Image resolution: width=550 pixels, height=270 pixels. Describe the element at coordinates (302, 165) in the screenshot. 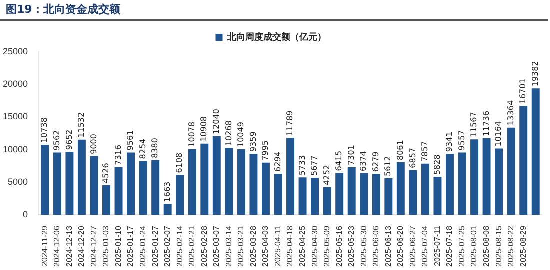

I see `data-label: 5733` at that location.